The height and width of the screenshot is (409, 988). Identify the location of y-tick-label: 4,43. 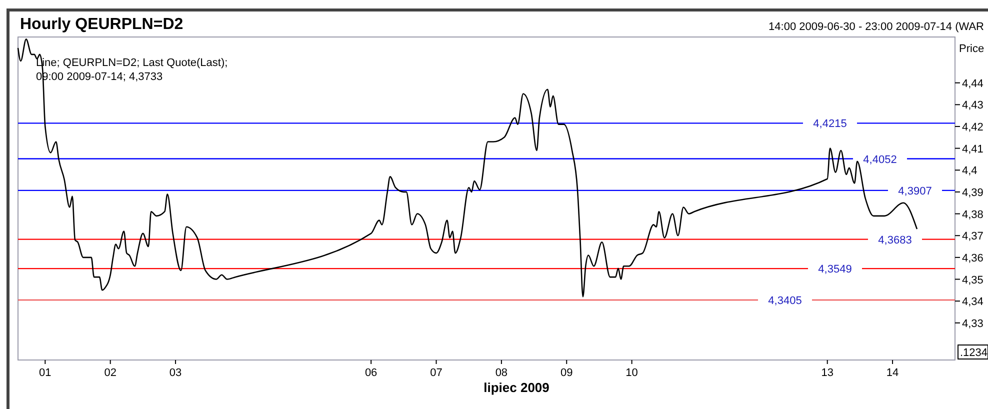
(973, 106).